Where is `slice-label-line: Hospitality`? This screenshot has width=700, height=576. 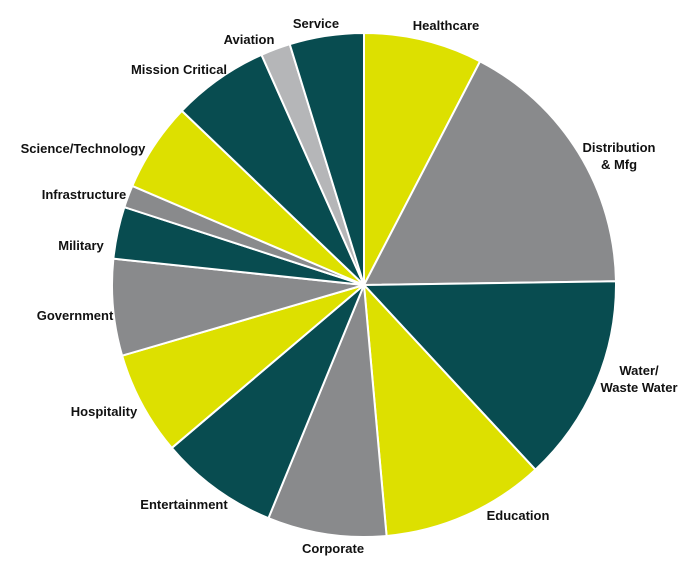 slice-label-line: Hospitality is located at coordinates (104, 411).